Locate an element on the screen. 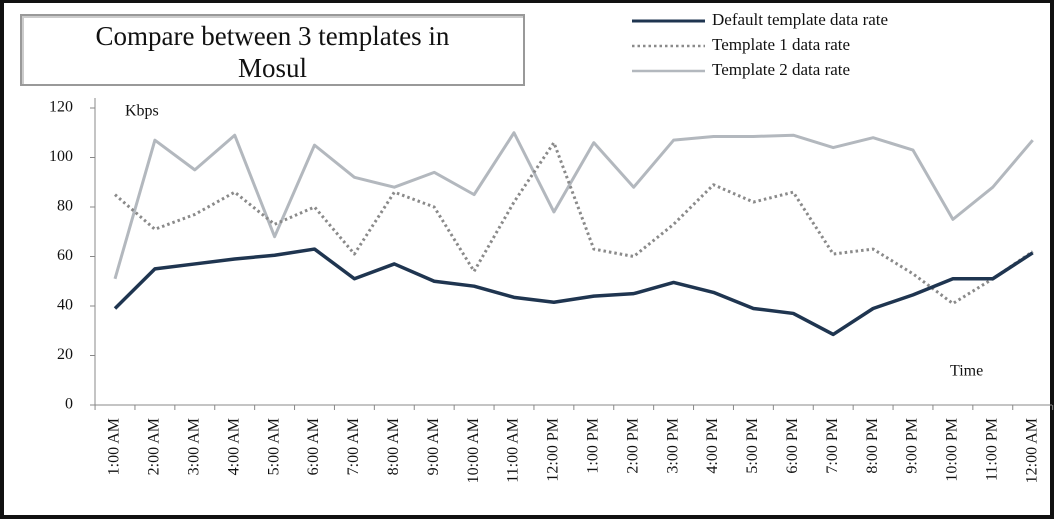  x-tick-label: 11:00 AM is located at coordinates (513, 450).